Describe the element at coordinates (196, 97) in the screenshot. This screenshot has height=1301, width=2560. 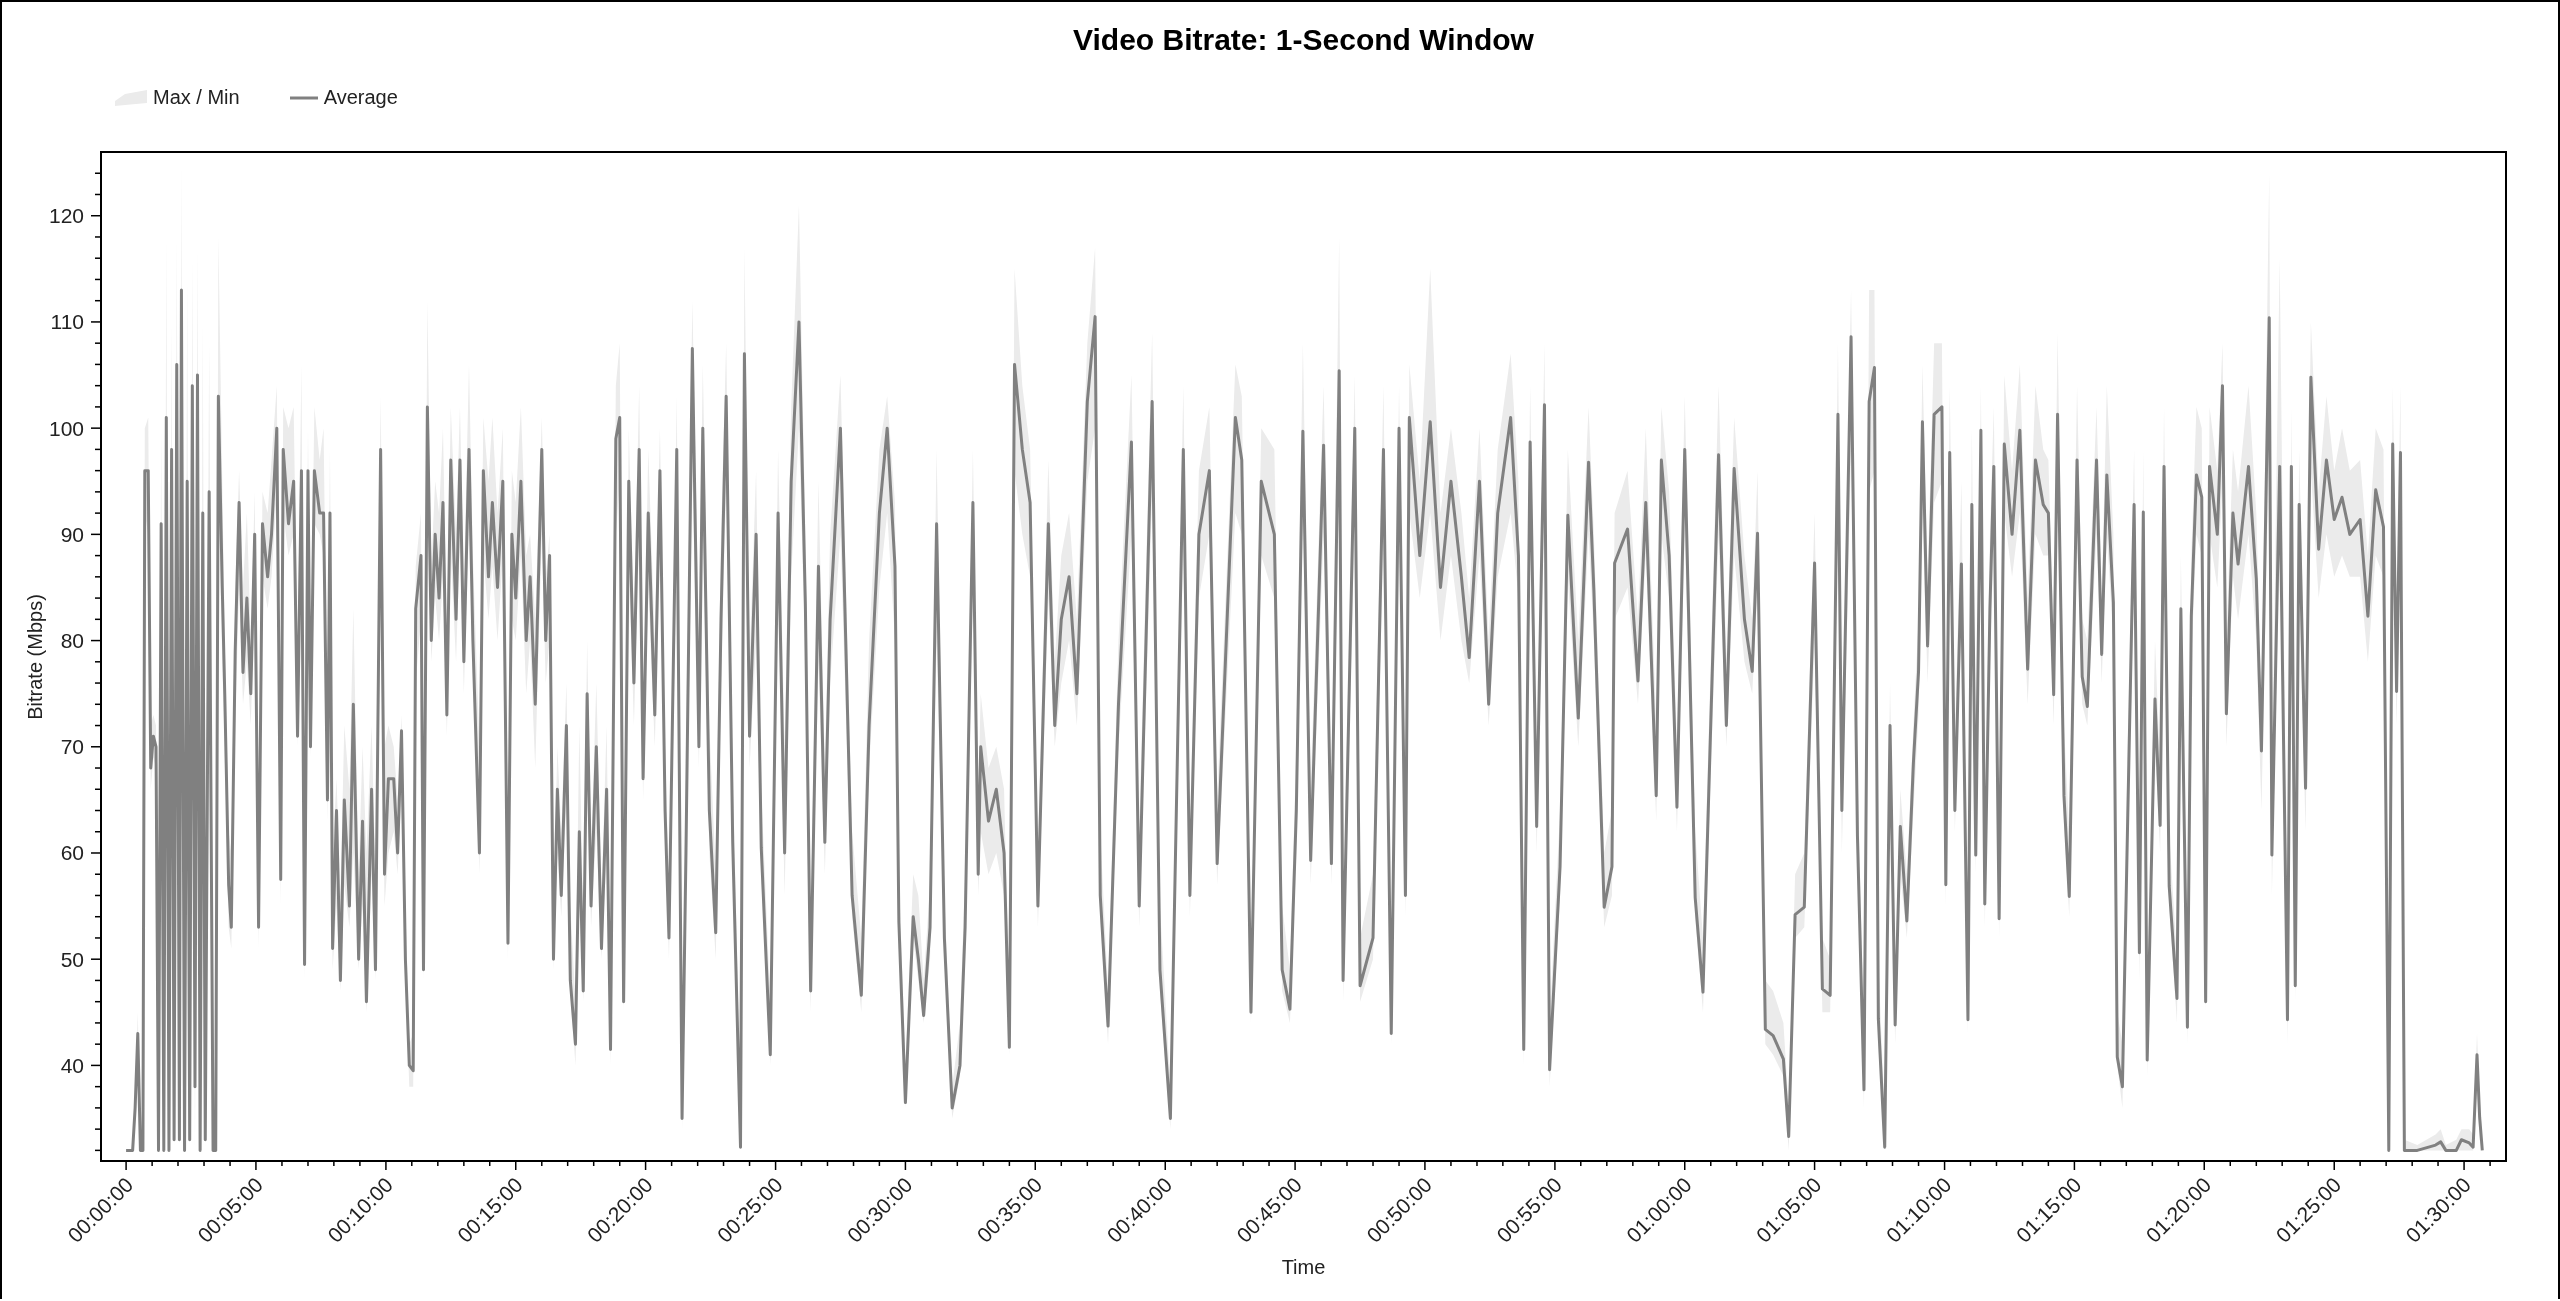
I see `legend-label: Max / Min` at that location.